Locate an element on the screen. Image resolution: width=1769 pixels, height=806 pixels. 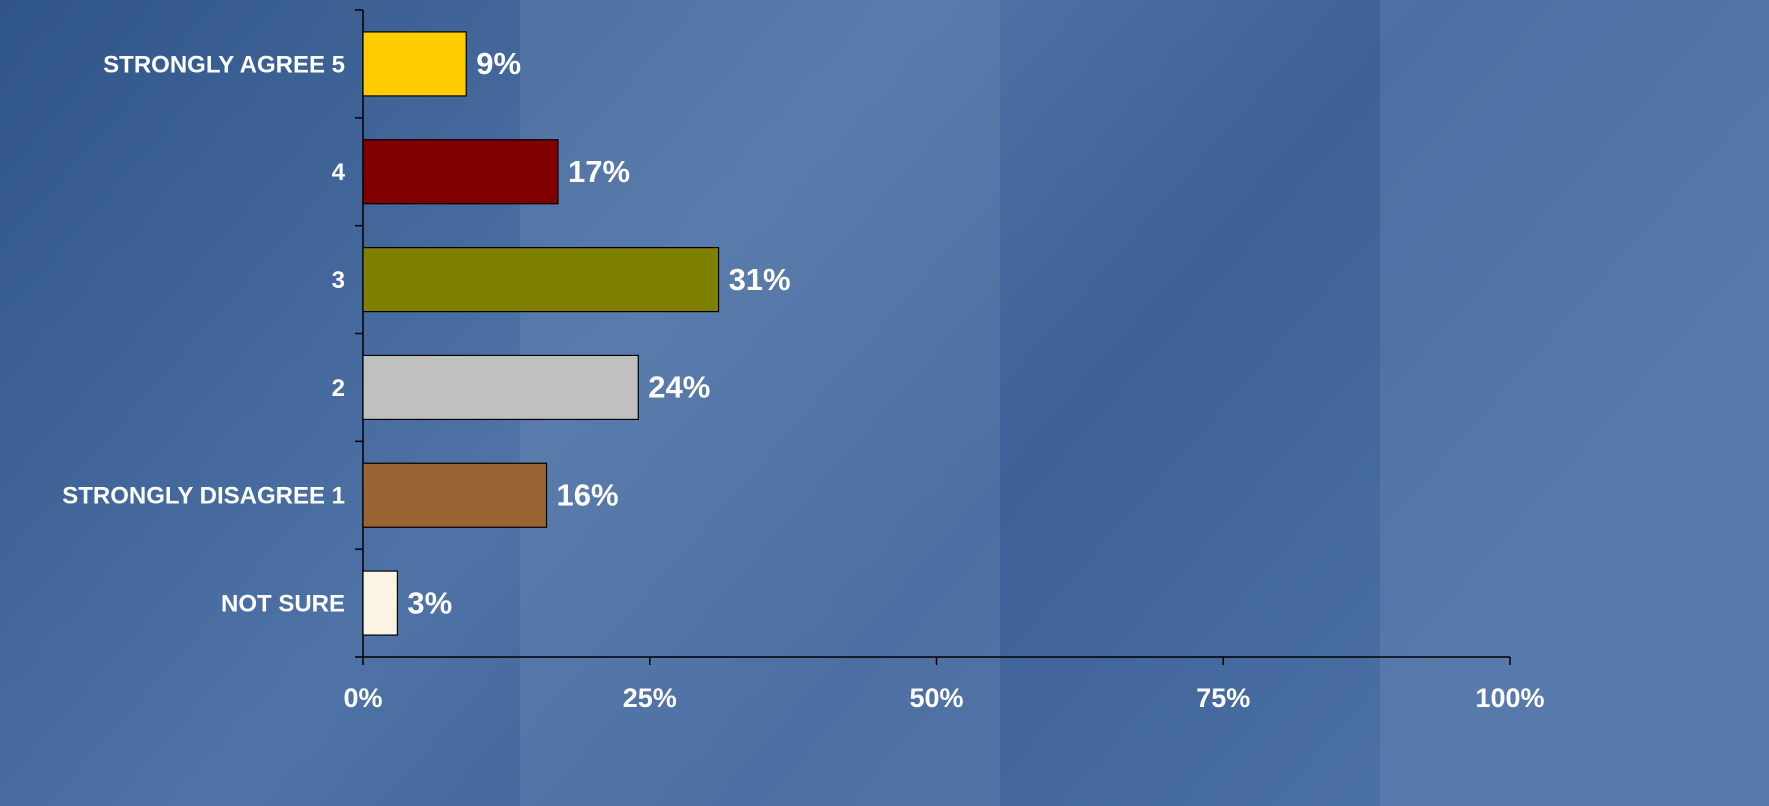
x-tick-label: 75% is located at coordinates (1223, 698).